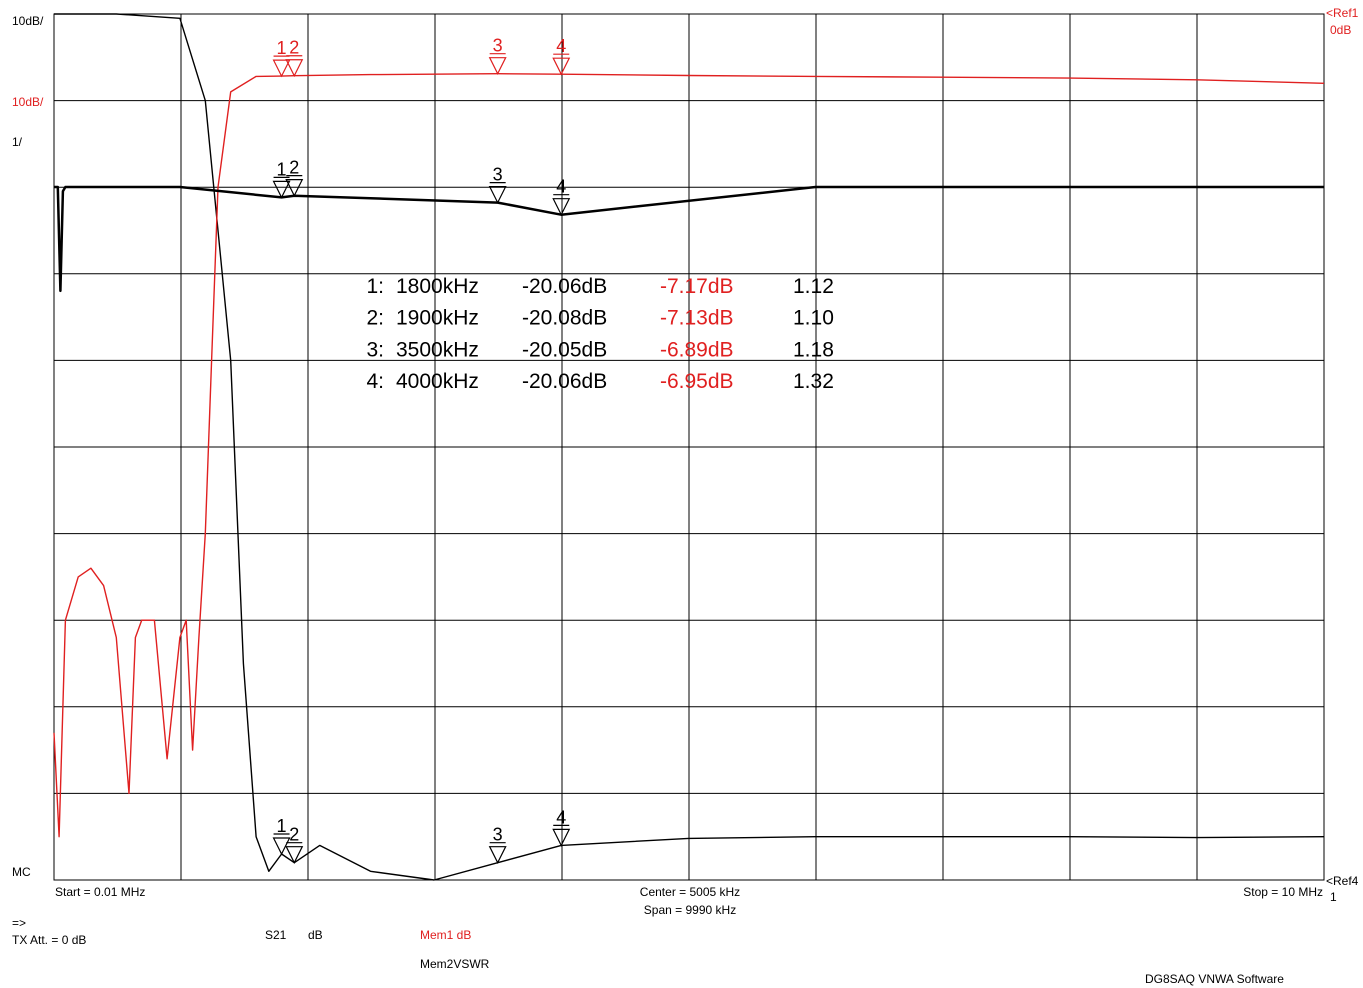 This screenshot has height=988, width=1363. Describe the element at coordinates (689, 239) in the screenshot. I see `trace-mem2vswr` at that location.